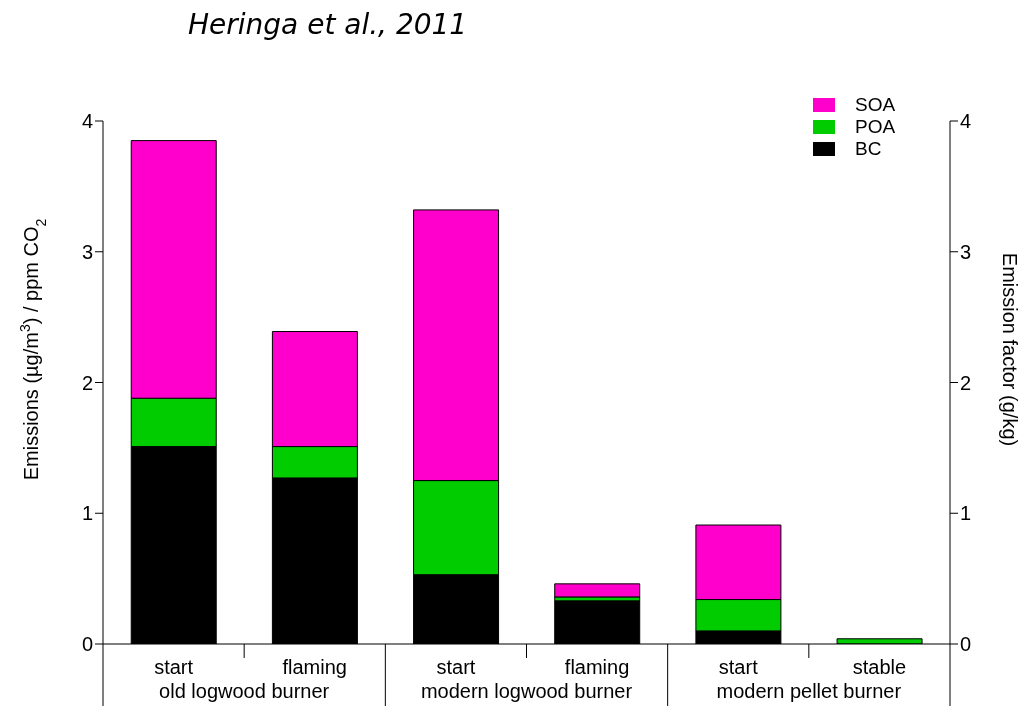  What do you see at coordinates (328, 24) in the screenshot?
I see `chart-title: Heringa et al., 2011` at bounding box center [328, 24].